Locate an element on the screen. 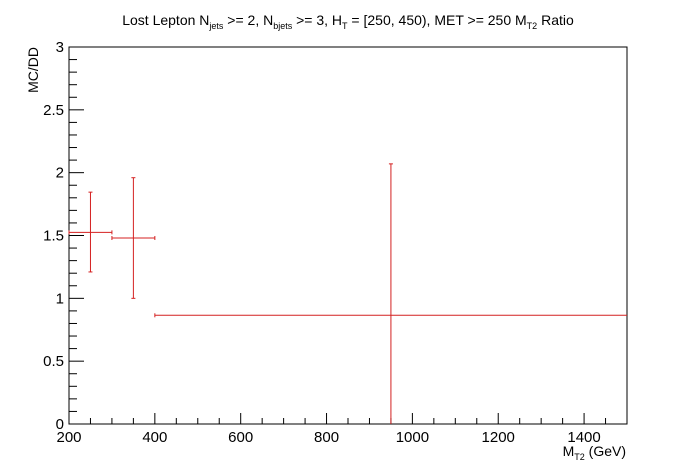 The image size is (696, 472). title-part-2: >= 2, N is located at coordinates (248, 20).